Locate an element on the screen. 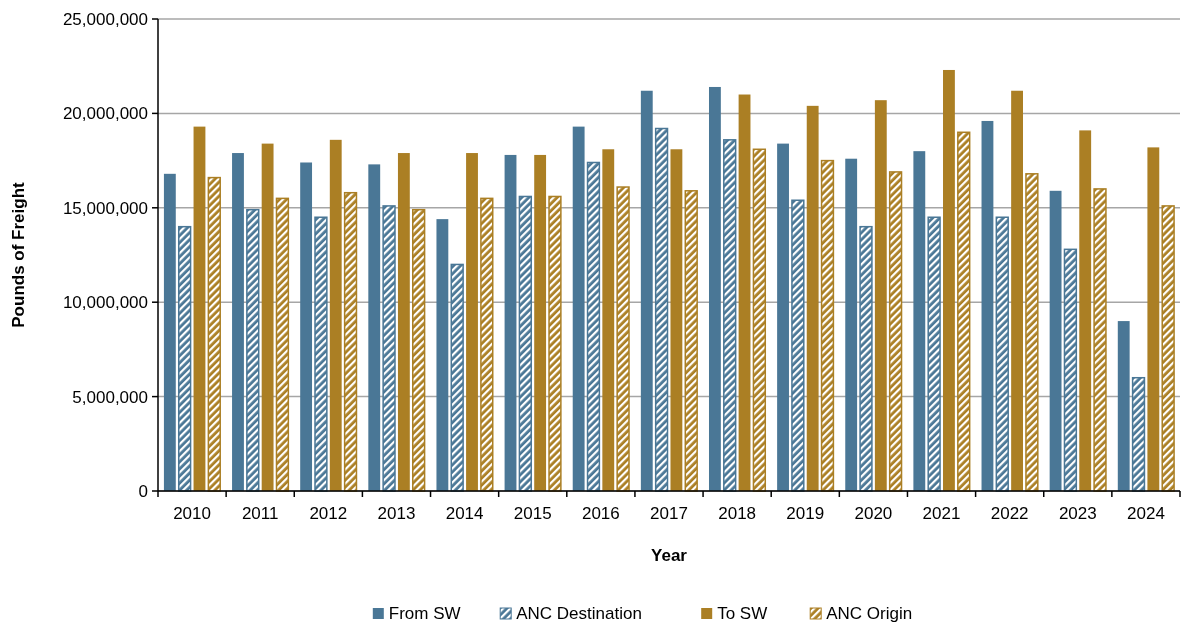 The width and height of the screenshot is (1186, 631). legend-label: To SW is located at coordinates (742, 613).